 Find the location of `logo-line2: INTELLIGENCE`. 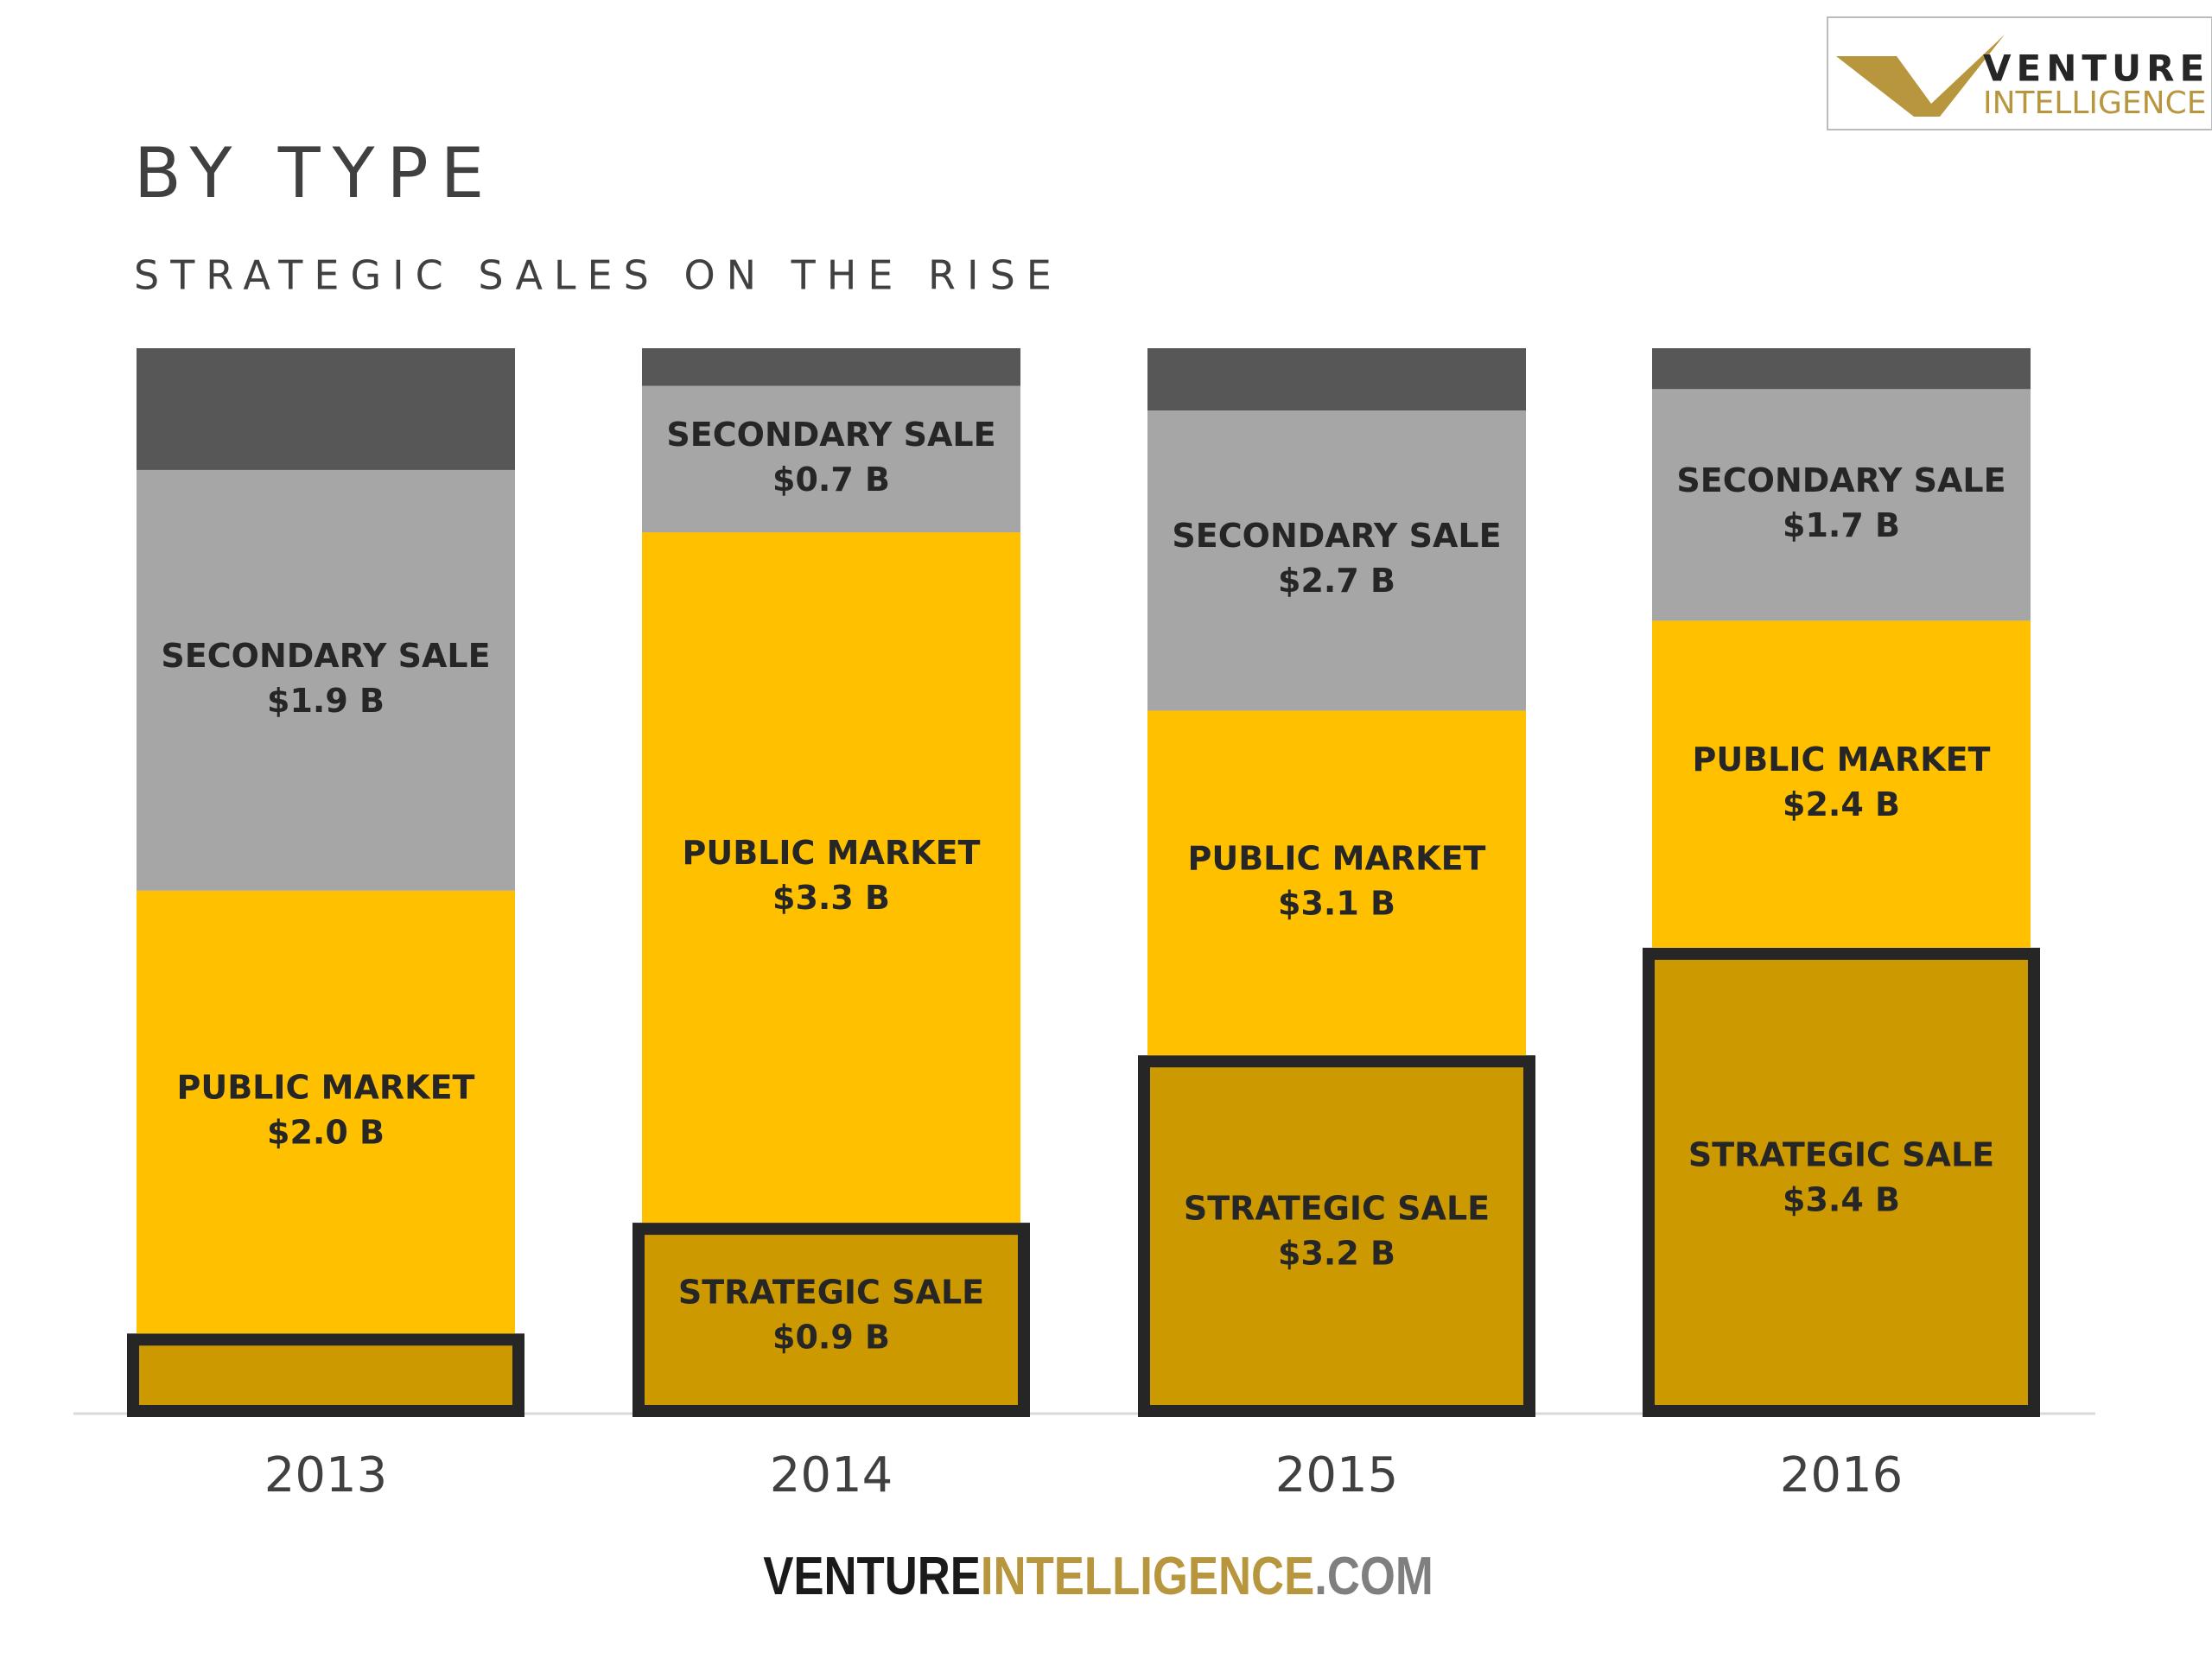

logo-line2: INTELLIGENCE is located at coordinates (2094, 103).